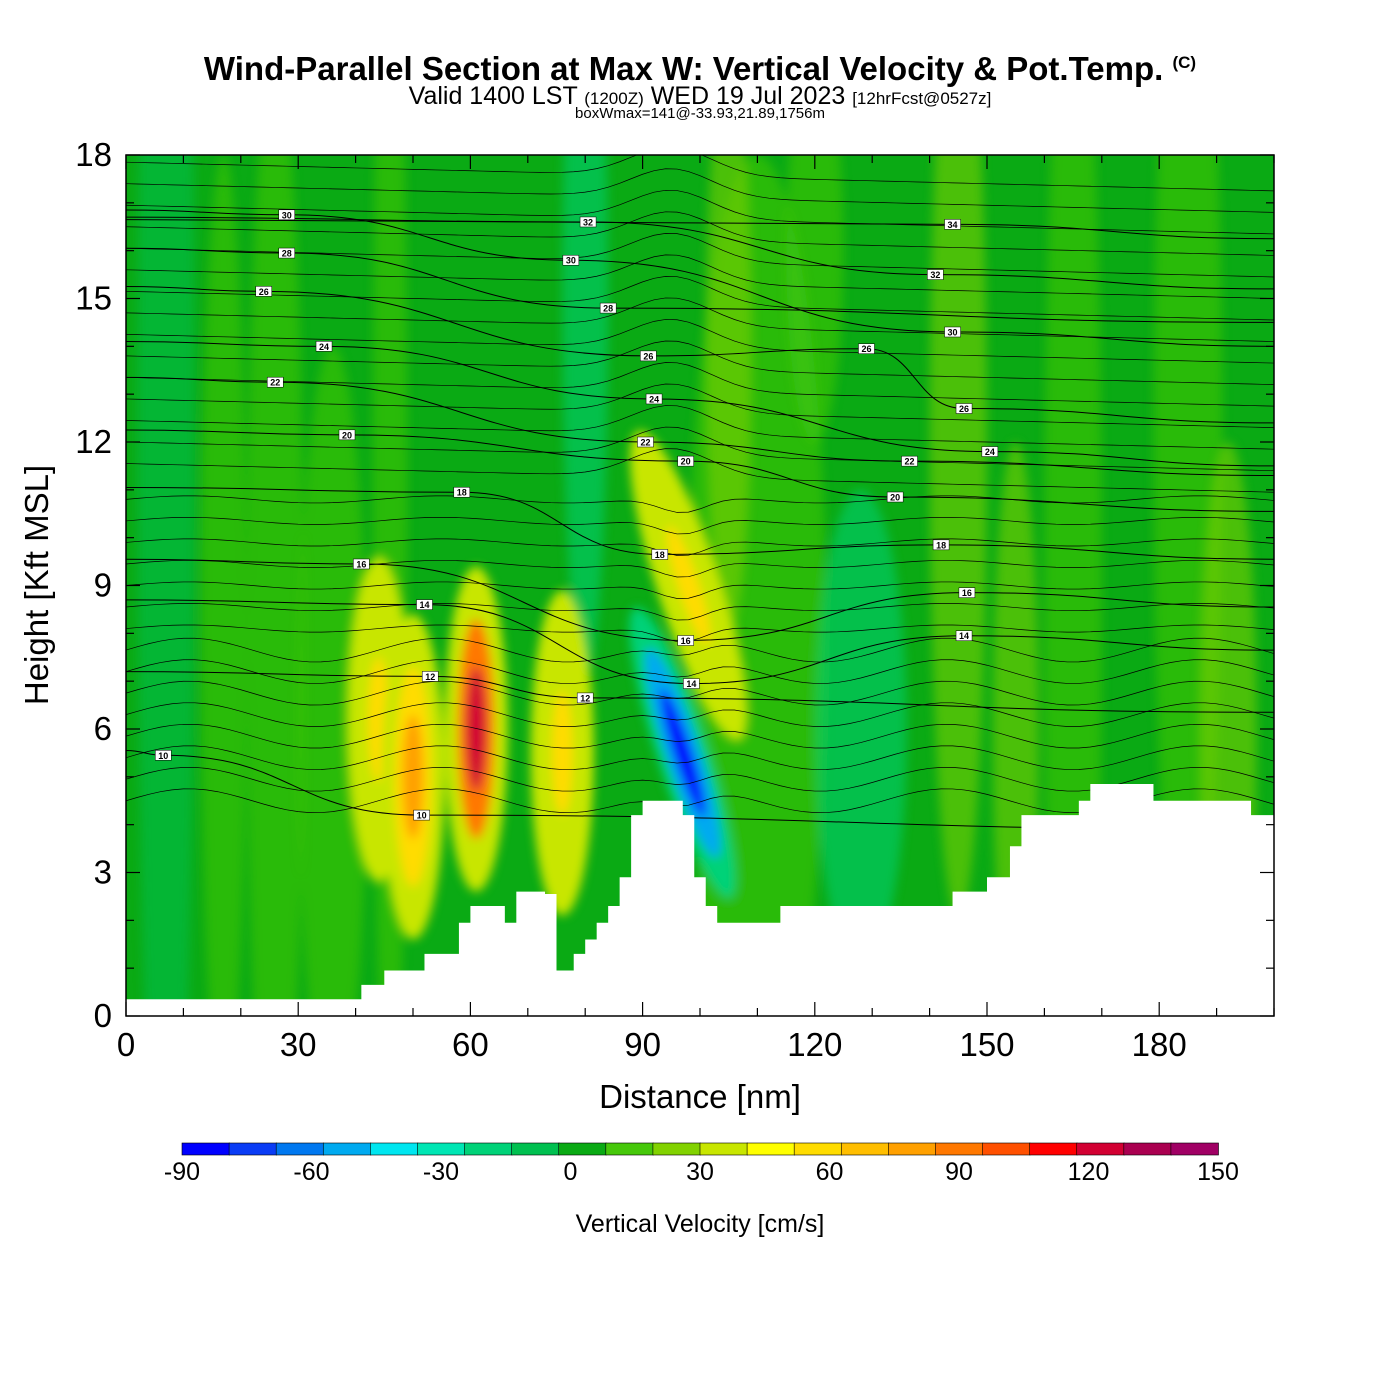 The image size is (1400, 1400). Describe the element at coordinates (700, 113) in the screenshot. I see `box-wmax-info: boxWmax=141@-33.93,21.89,1756m` at that location.